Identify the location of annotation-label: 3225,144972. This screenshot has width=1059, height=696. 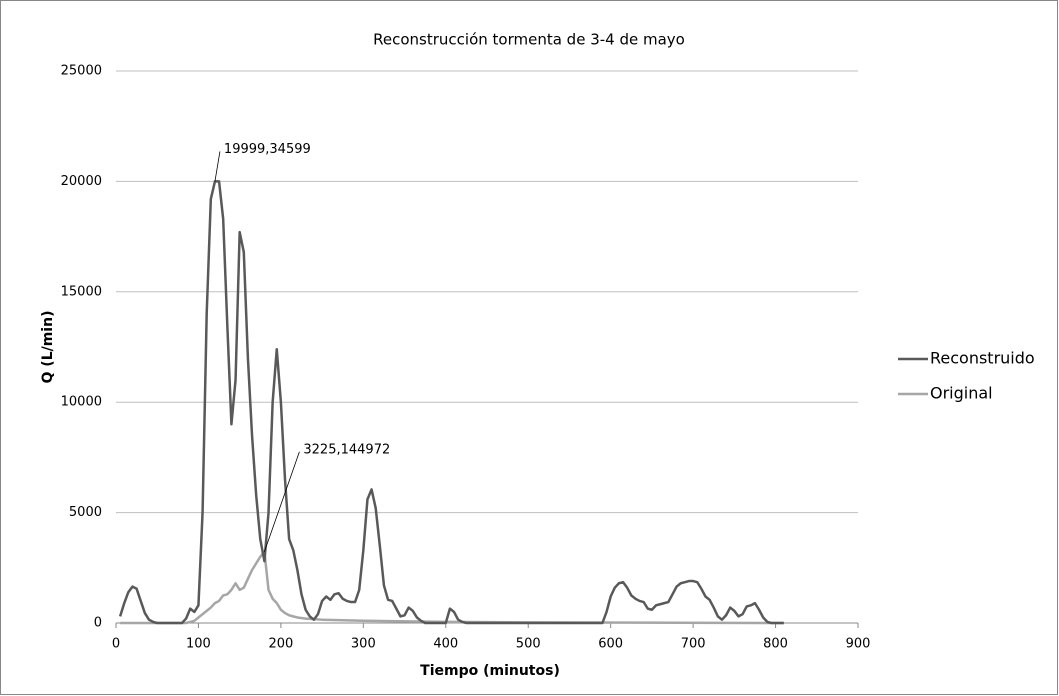
(346, 449).